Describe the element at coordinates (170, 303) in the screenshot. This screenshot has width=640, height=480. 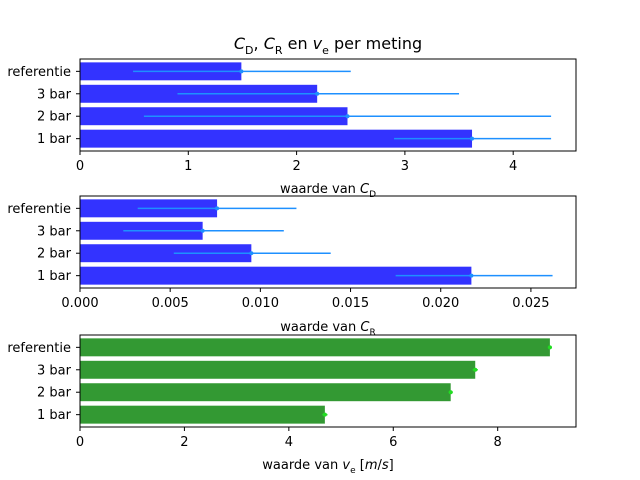
I see `x-tick-label: 0.005` at that location.